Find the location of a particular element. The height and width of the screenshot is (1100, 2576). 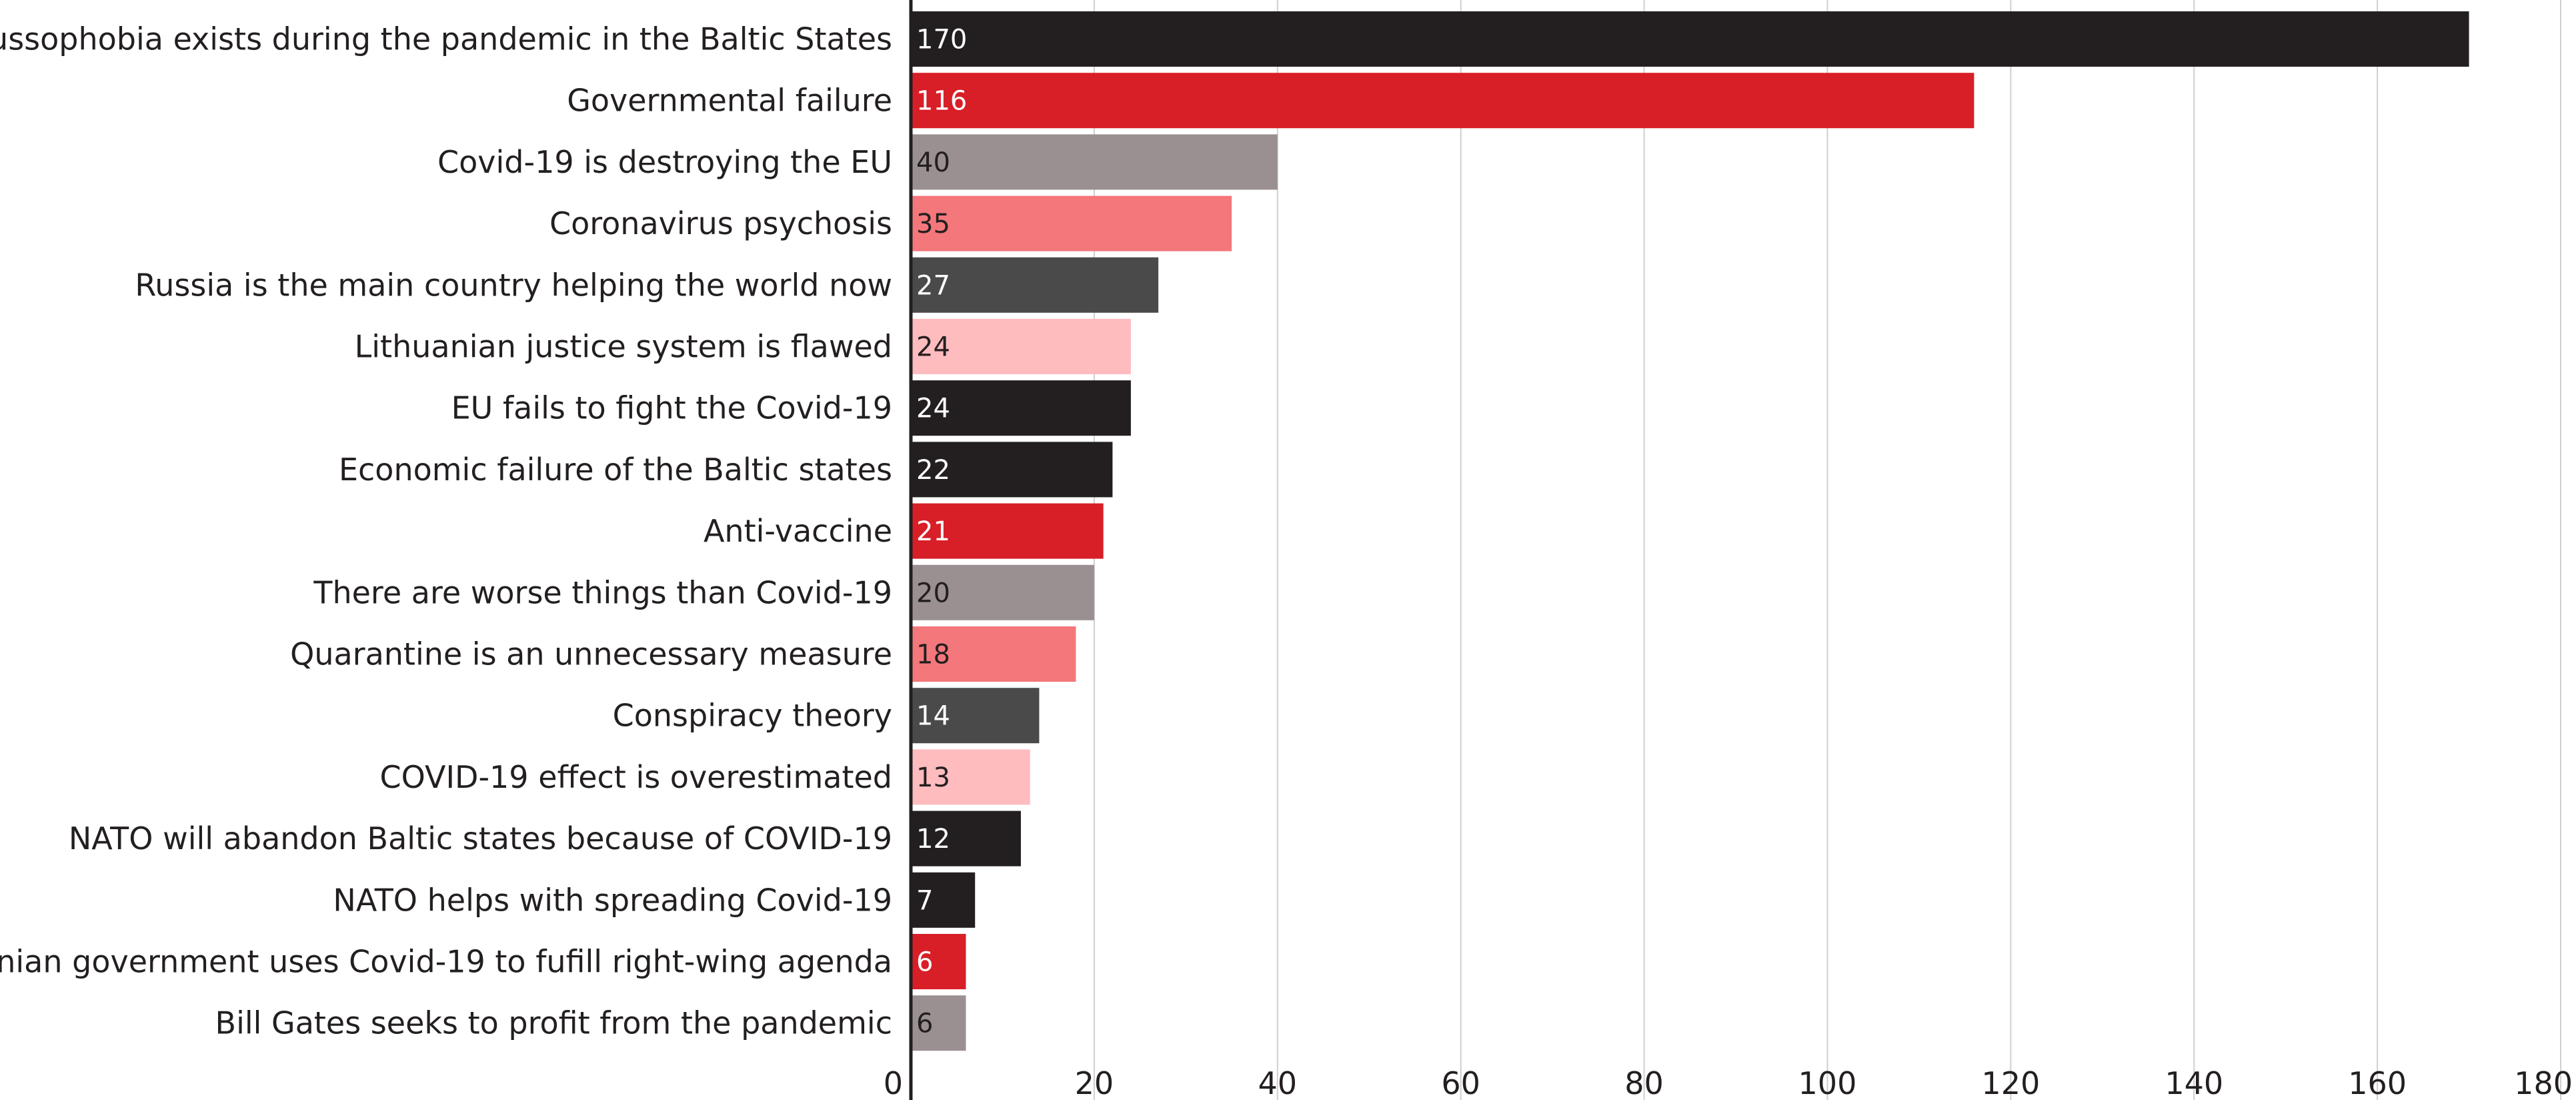

category-label: Economic failure of the Baltic states is located at coordinates (615, 470).